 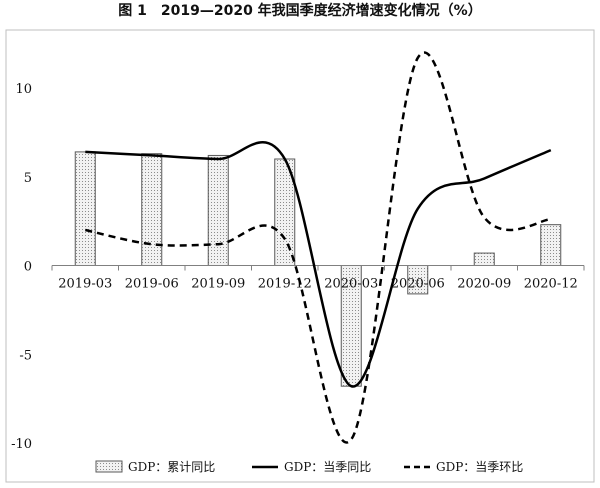 I want to click on x-tick-label: 2020-03, so click(x=351, y=284).